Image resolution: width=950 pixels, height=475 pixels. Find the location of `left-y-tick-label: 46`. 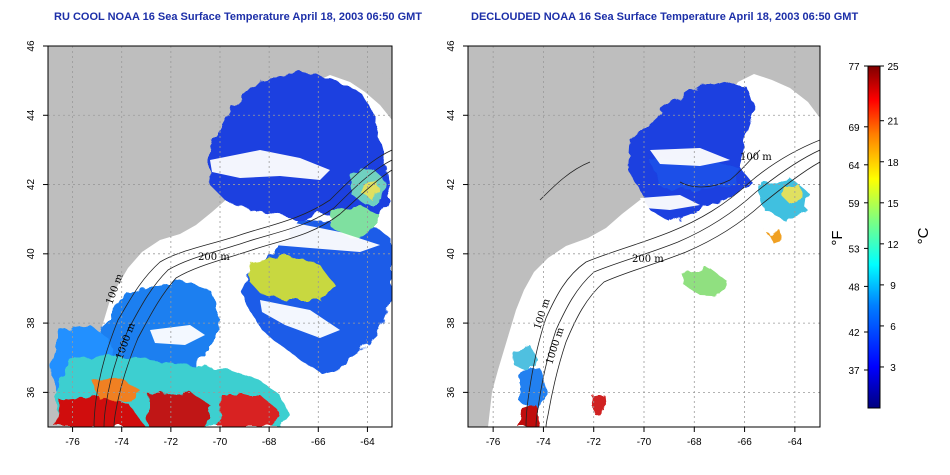

left-y-tick-label: 46 is located at coordinates (31, 46).